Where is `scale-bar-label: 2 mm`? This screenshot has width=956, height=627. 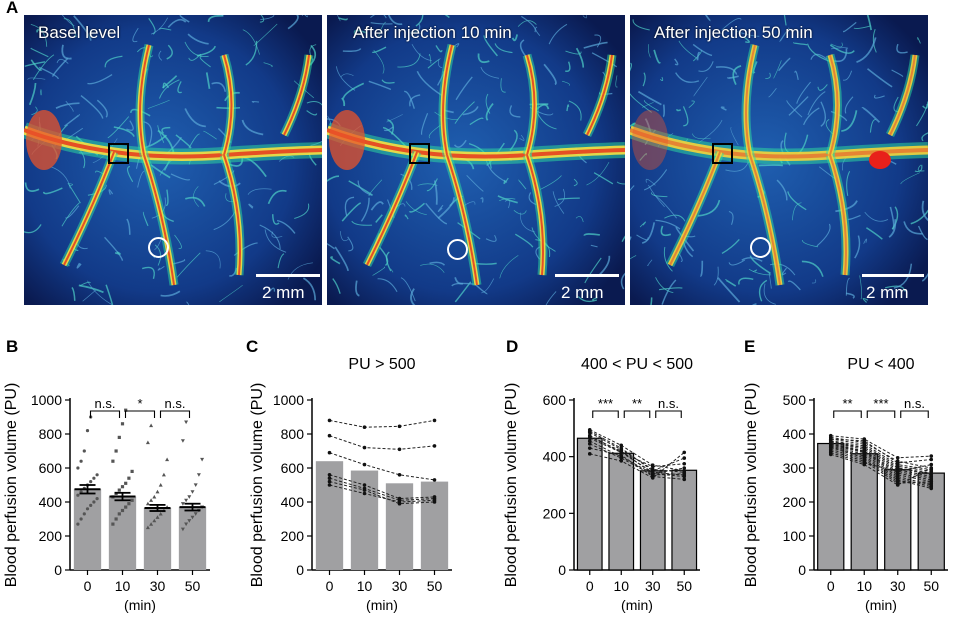 scale-bar-label: 2 mm is located at coordinates (283, 292).